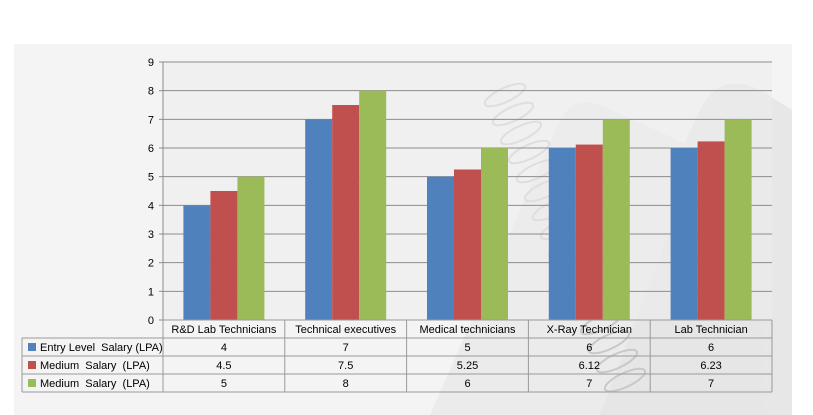 The image size is (813, 415). What do you see at coordinates (467, 366) in the screenshot?
I see `table-cell-value: 5.25` at bounding box center [467, 366].